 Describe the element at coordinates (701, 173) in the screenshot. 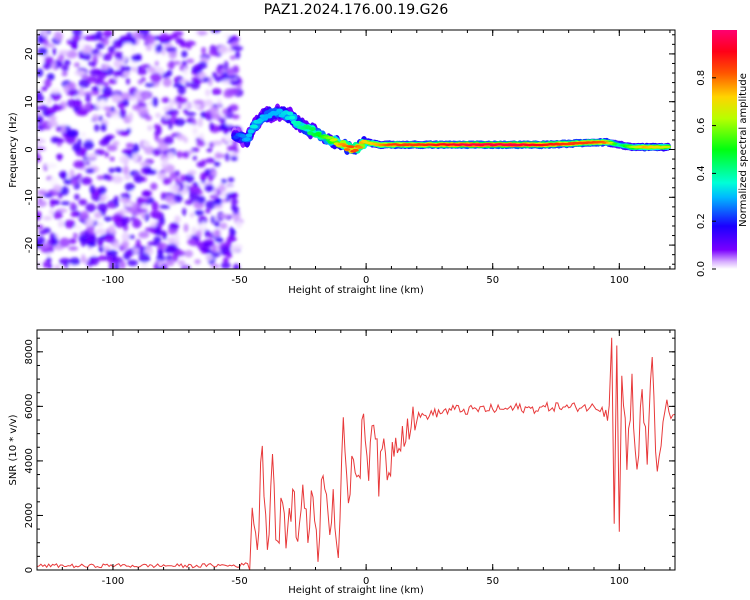

I see `colorbar-tick-label: 0.4` at that location.